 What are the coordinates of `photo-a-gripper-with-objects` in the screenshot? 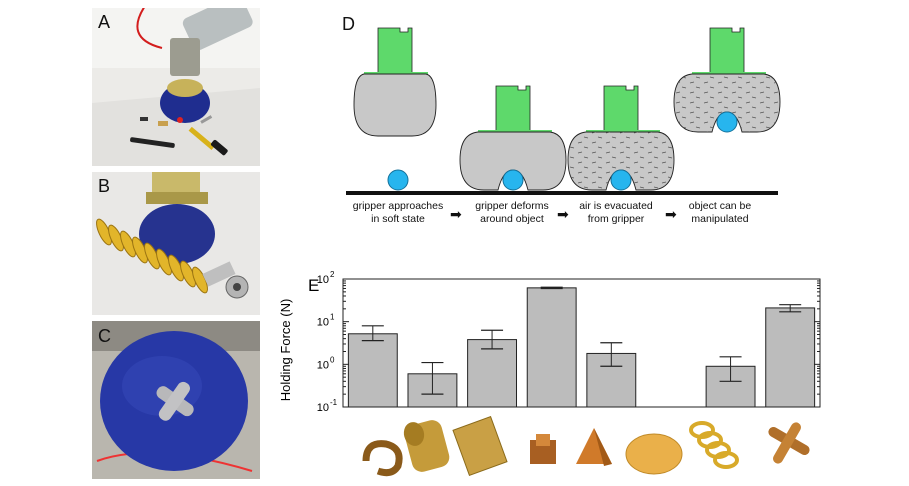 It's located at (176, 87).